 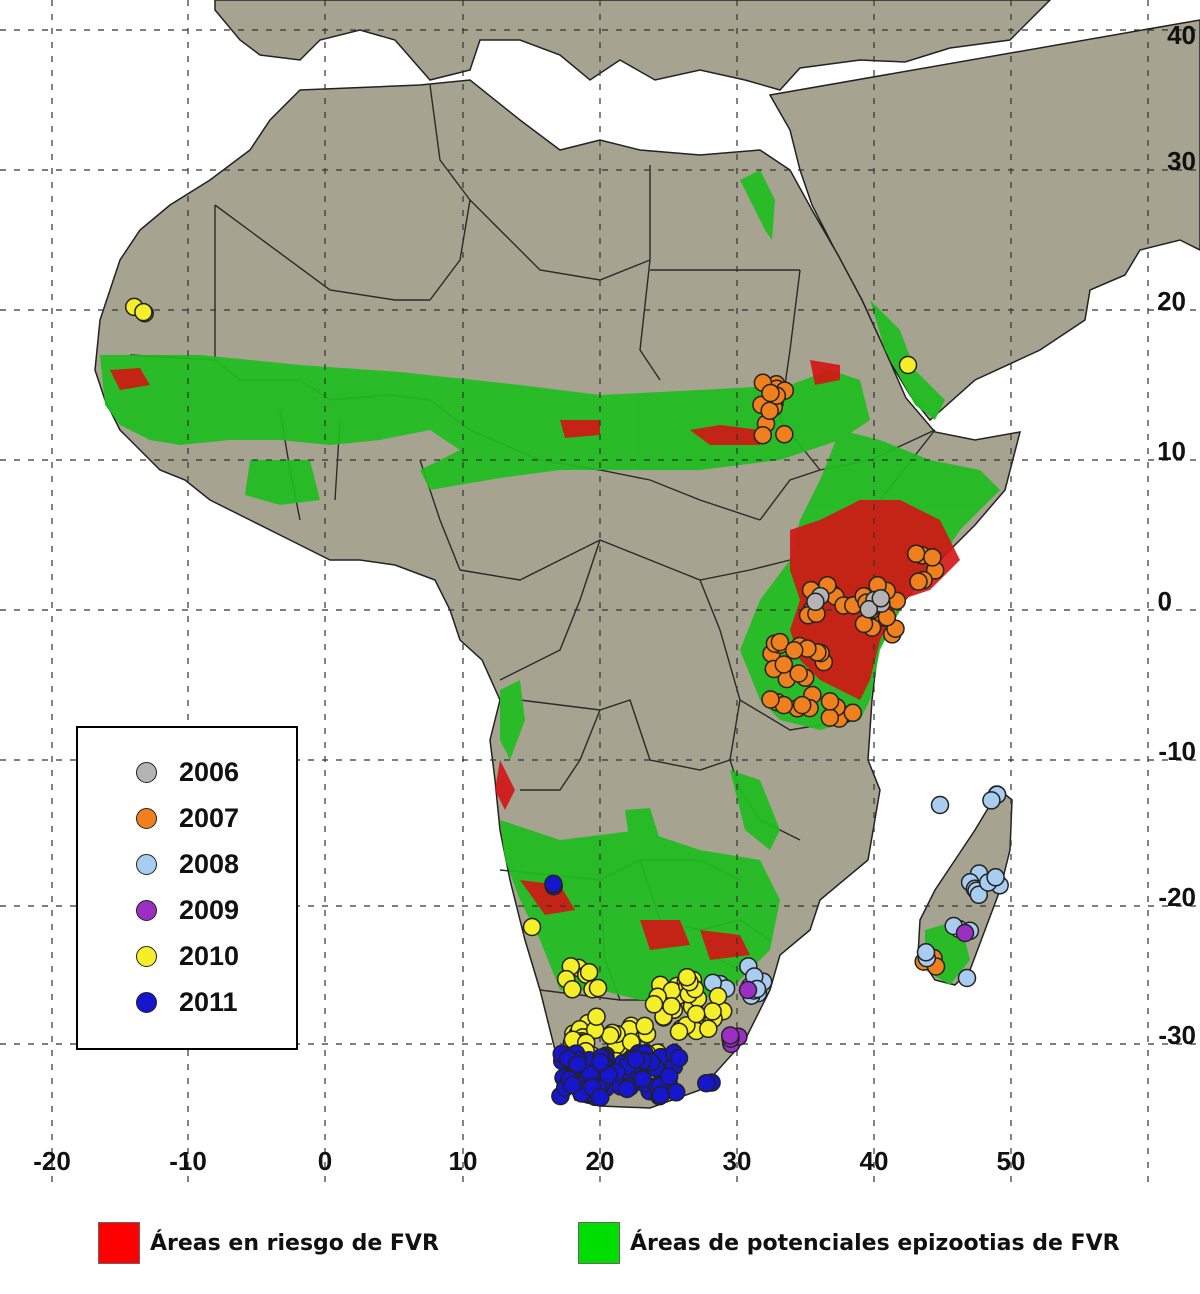 What do you see at coordinates (737, 1161) in the screenshot?
I see `lon-tick: 30` at bounding box center [737, 1161].